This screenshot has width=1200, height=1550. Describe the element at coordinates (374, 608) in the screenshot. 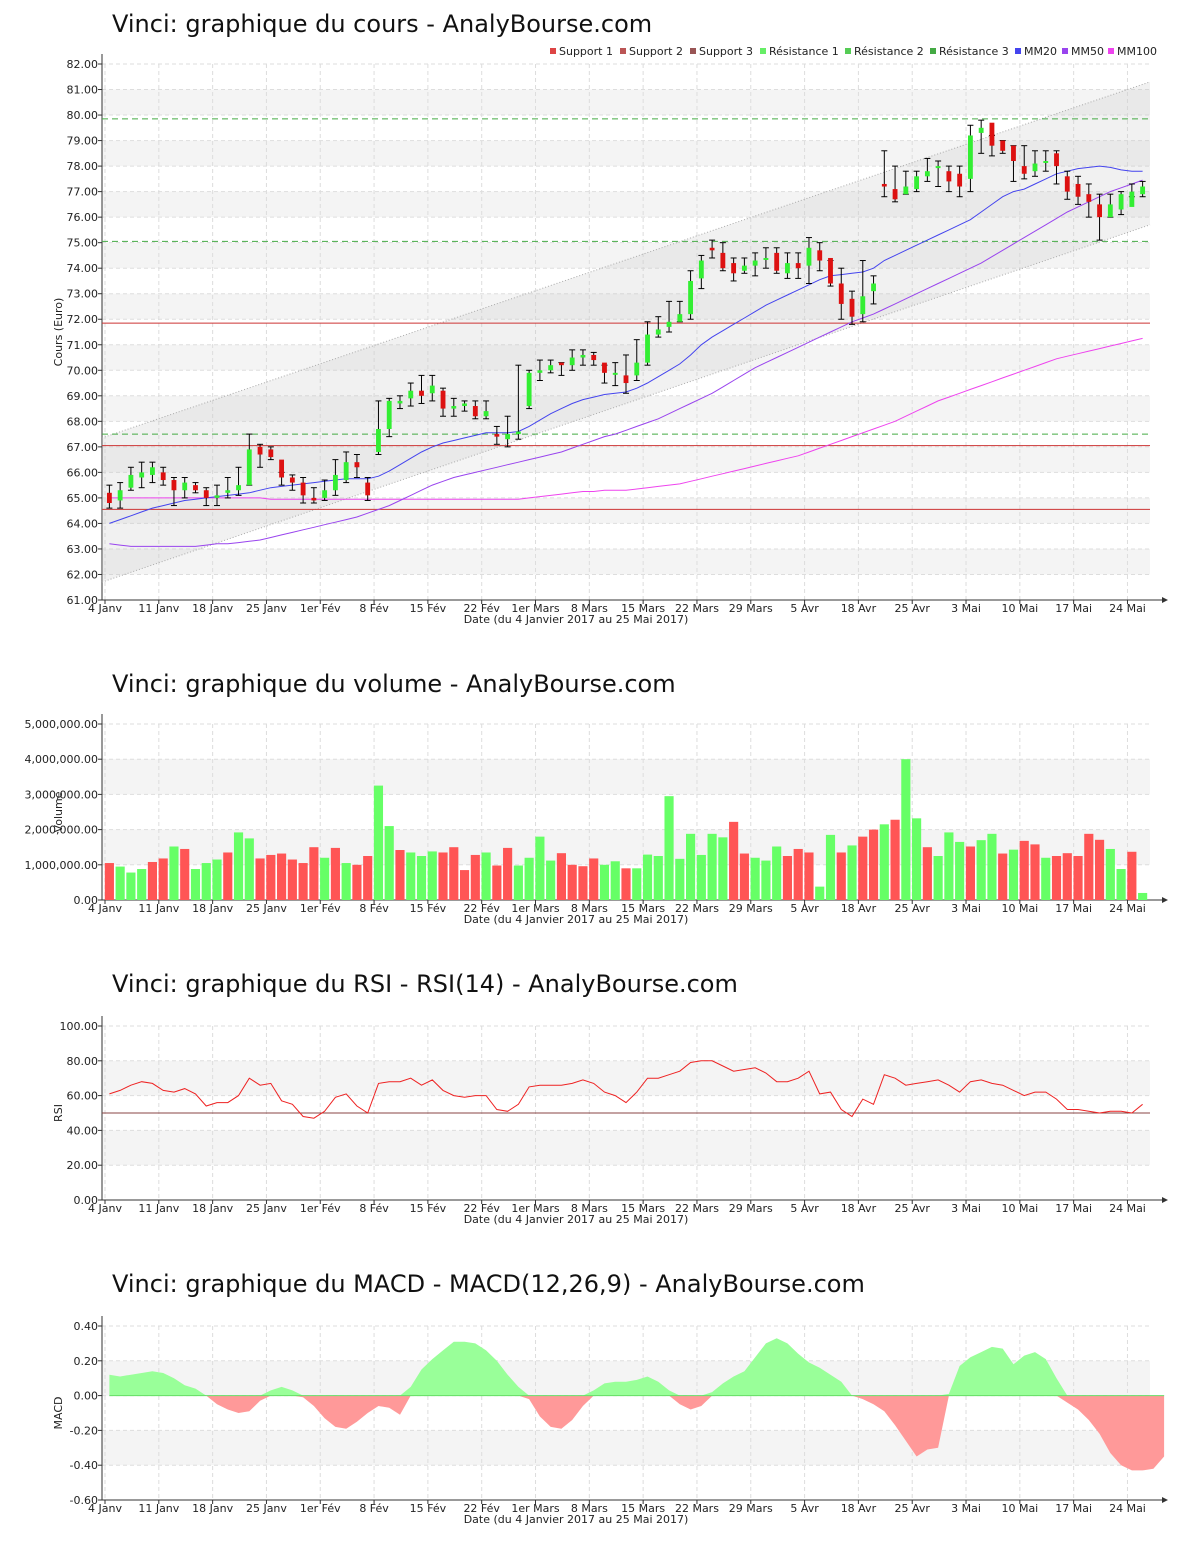

I see `x-tick-label: 8 Fév` at that location.